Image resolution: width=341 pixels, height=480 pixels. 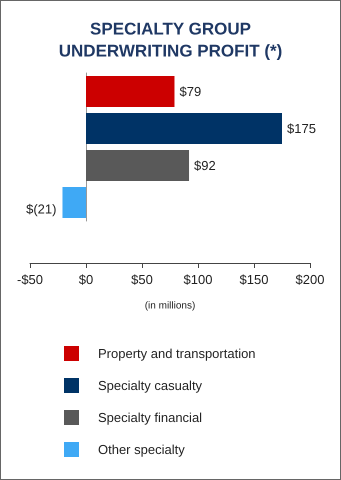 I want to click on data-label: $(21), so click(x=41, y=209).